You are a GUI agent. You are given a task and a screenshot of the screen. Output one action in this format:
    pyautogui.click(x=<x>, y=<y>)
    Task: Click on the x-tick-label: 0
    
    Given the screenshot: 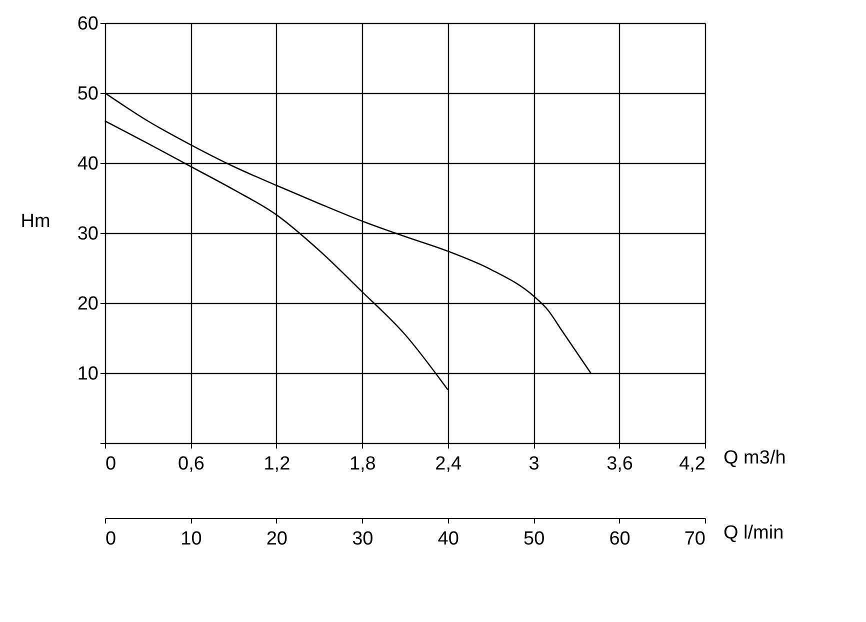 What is the action you would take?
    pyautogui.click(x=111, y=464)
    